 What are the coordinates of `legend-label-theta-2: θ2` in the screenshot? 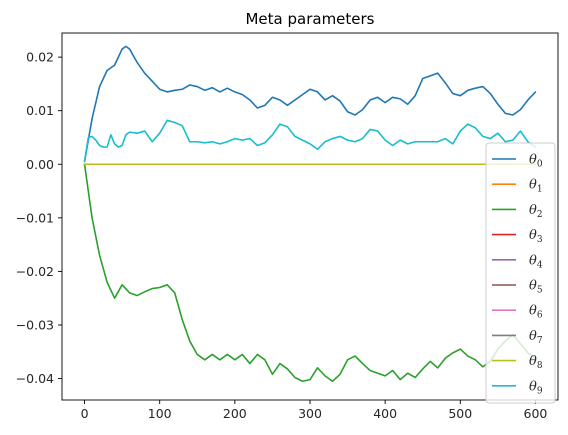 It's located at (536, 211).